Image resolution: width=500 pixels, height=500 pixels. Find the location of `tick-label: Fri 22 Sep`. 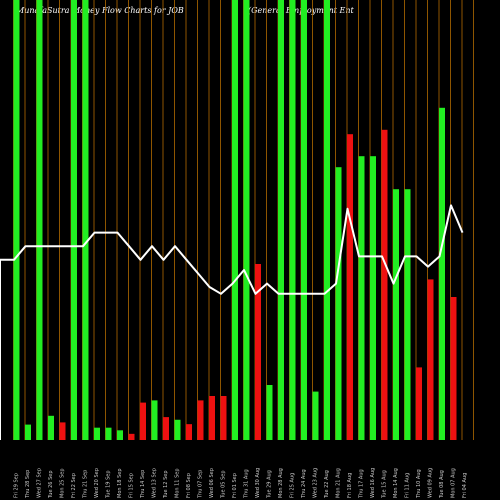

tick-label: Fri 22 Sep is located at coordinates (74, 485).